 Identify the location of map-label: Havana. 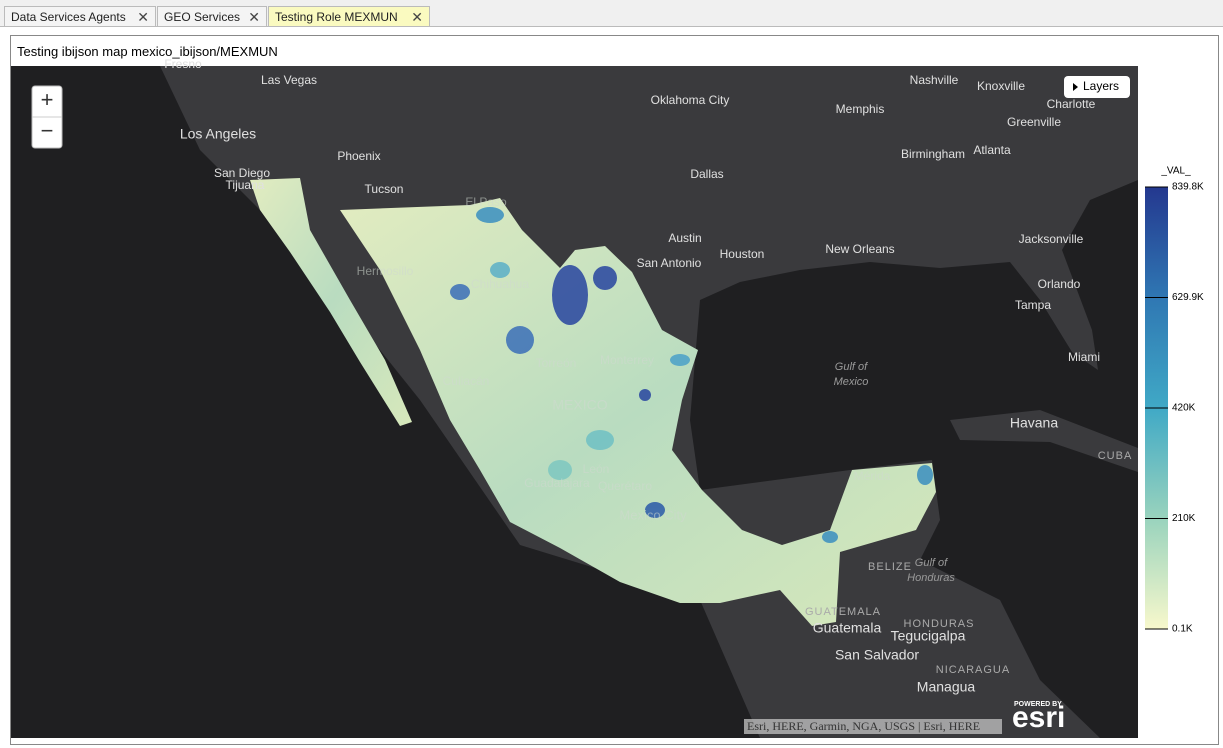
(1034, 423).